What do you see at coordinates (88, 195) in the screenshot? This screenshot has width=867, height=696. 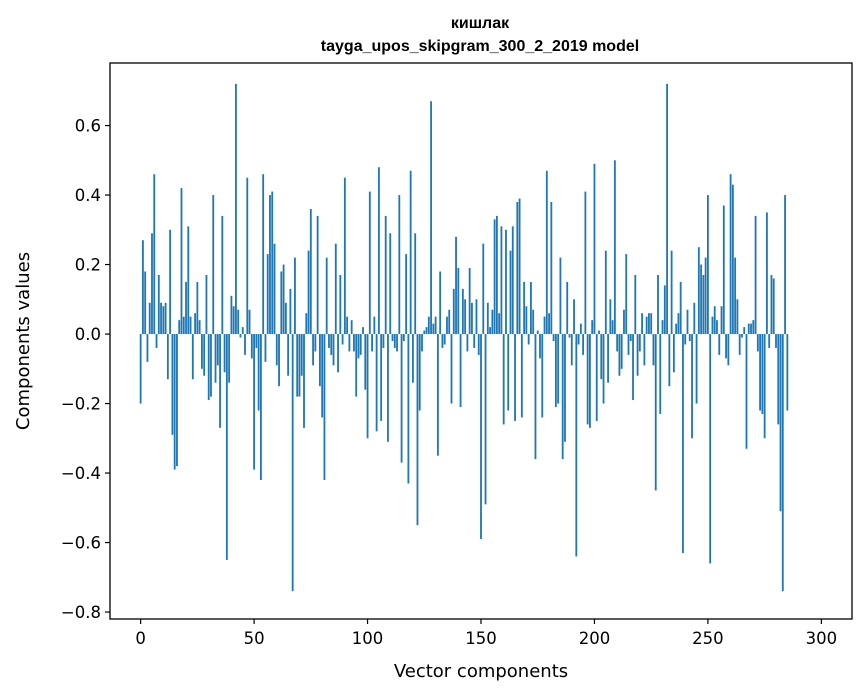 I see `y-tick-label: 0.4` at bounding box center [88, 195].